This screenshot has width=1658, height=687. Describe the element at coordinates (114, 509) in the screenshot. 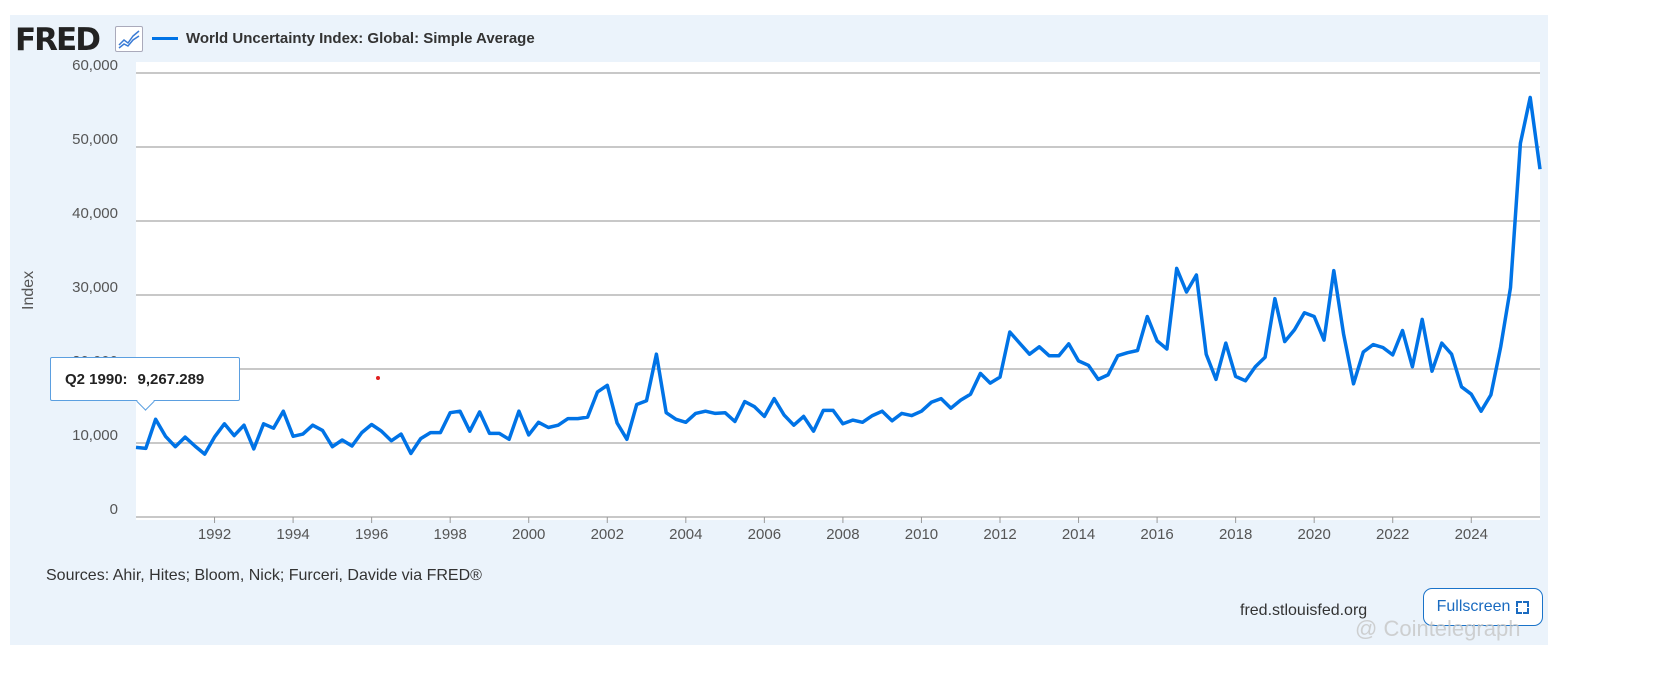

I see `y-tick-label: 0` at that location.